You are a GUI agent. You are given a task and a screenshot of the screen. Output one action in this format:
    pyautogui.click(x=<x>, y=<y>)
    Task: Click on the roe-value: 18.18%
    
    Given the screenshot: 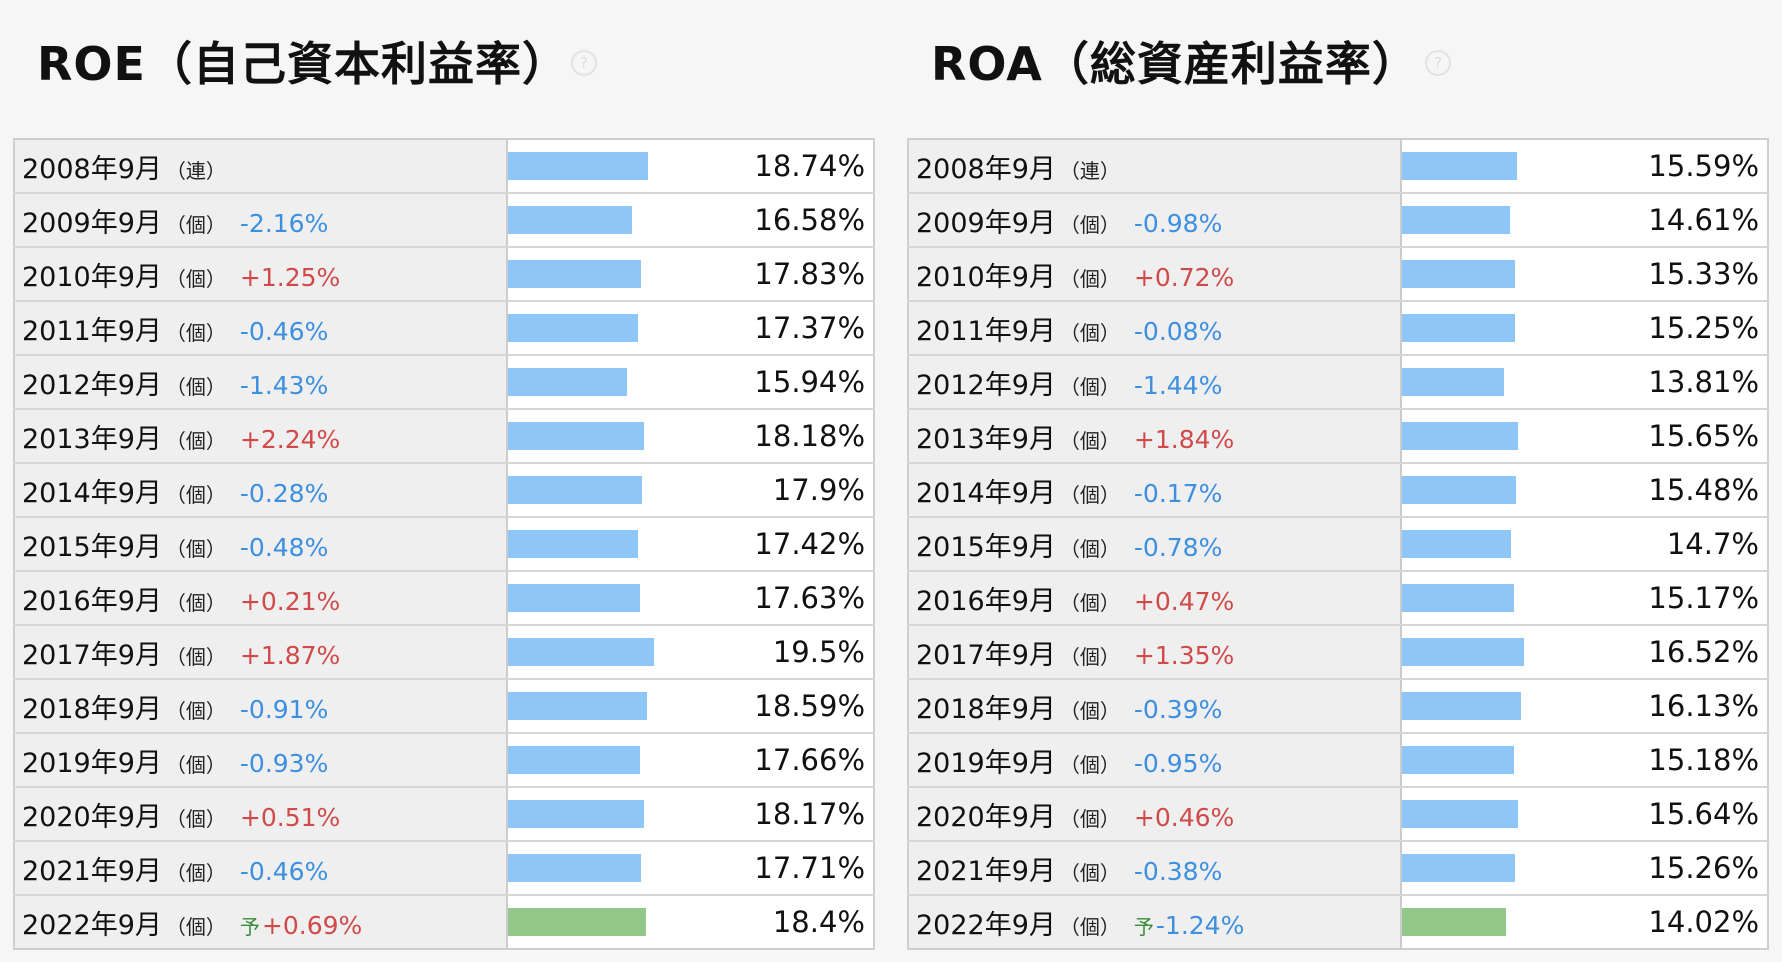 What is the action you would take?
    pyautogui.click(x=766, y=436)
    